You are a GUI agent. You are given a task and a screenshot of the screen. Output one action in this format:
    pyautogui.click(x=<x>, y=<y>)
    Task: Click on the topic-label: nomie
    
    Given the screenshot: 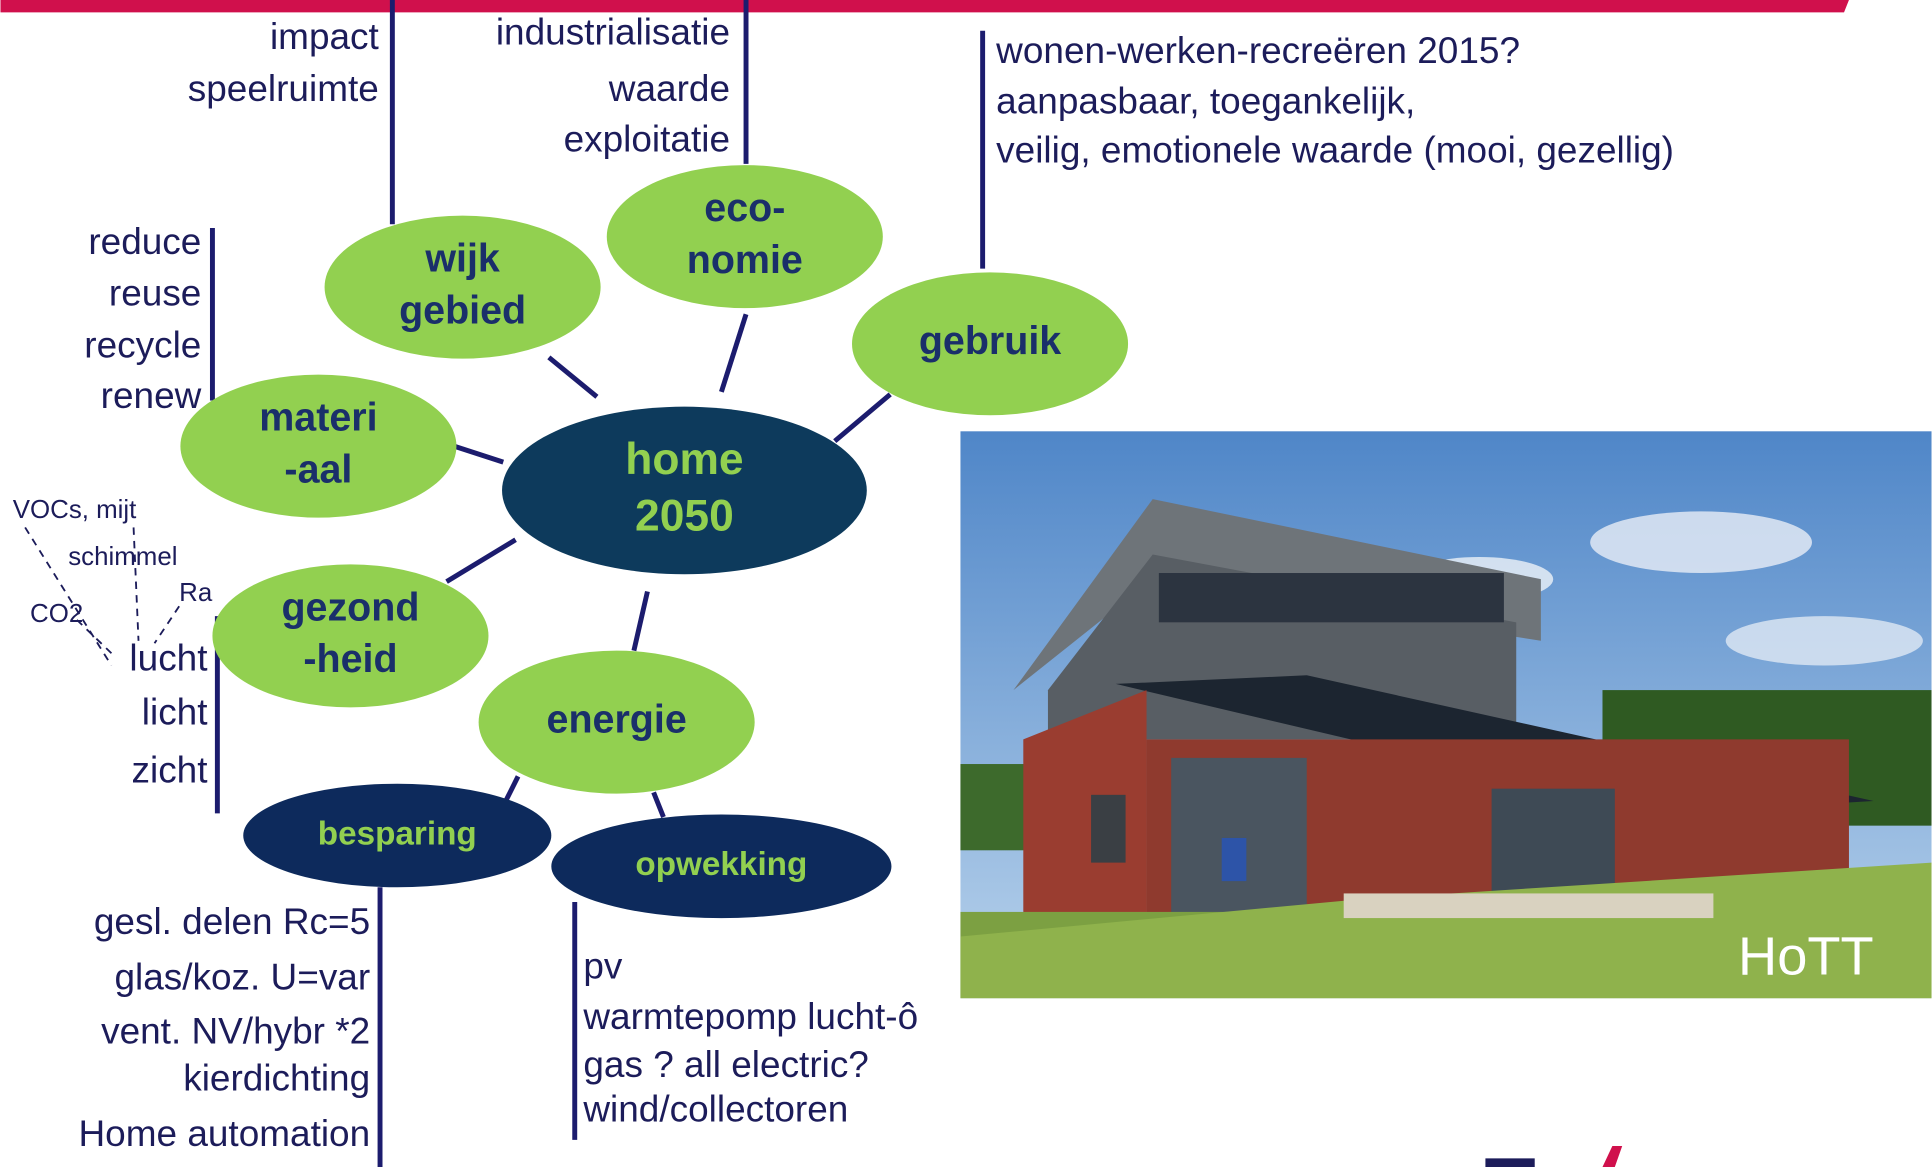 What is the action you would take?
    pyautogui.click(x=745, y=260)
    